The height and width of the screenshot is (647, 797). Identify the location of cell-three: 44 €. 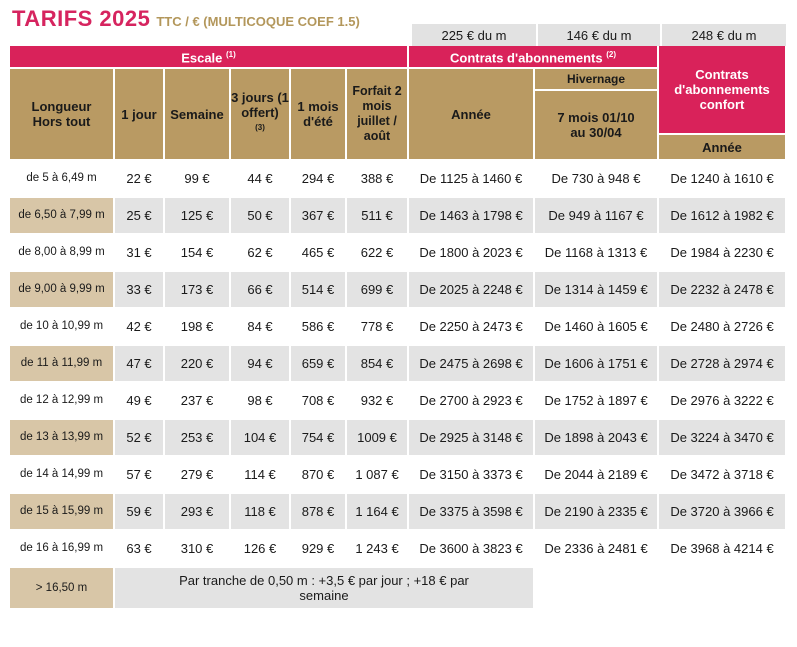
(260, 179).